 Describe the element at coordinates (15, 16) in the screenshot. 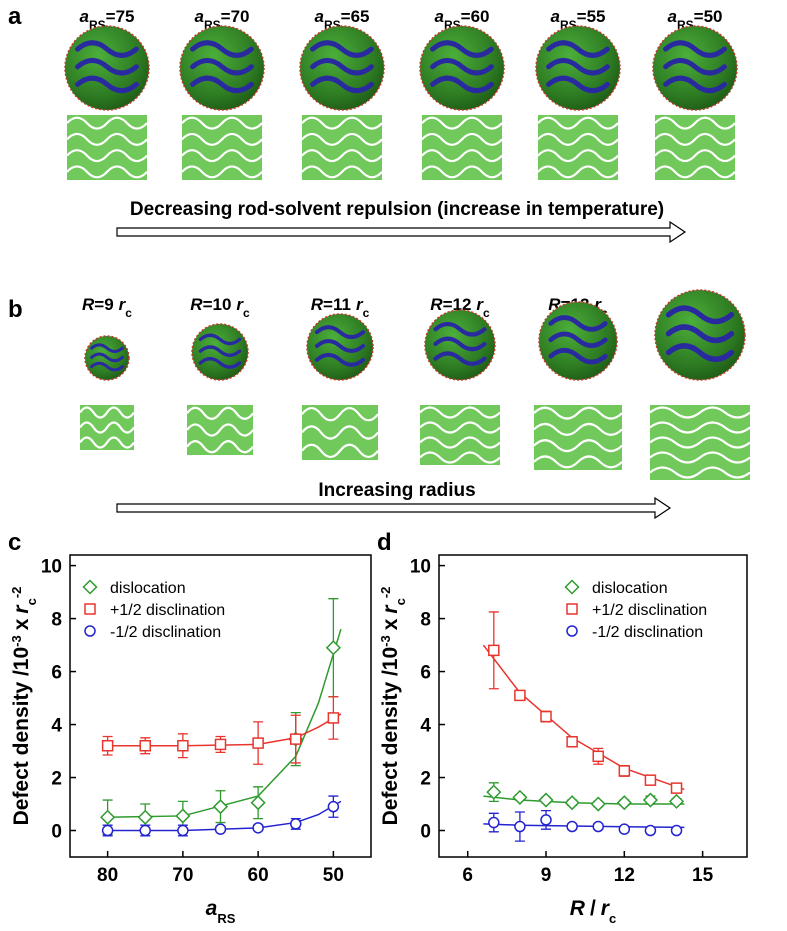

I see `panel-label: a` at that location.